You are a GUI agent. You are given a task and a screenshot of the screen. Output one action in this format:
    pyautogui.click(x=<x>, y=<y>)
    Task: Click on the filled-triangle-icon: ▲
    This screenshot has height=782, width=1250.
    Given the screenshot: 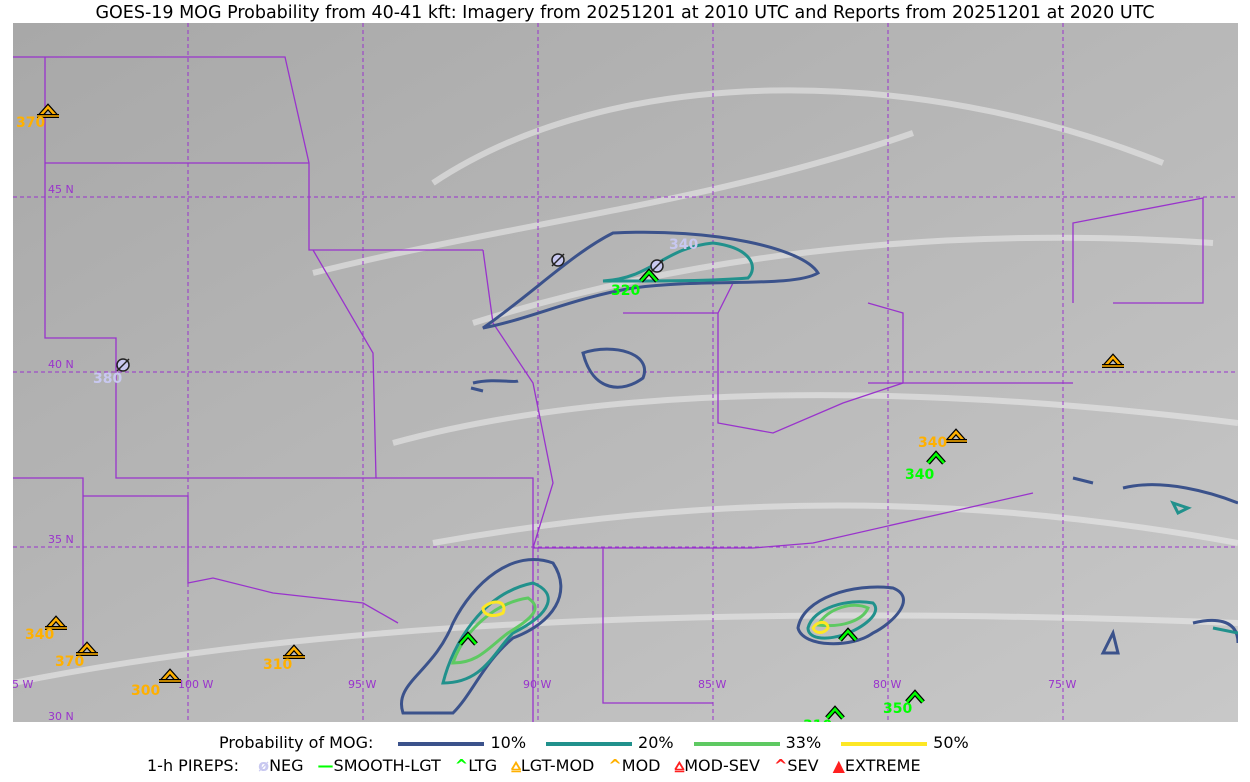 What is the action you would take?
    pyautogui.click(x=838, y=765)
    